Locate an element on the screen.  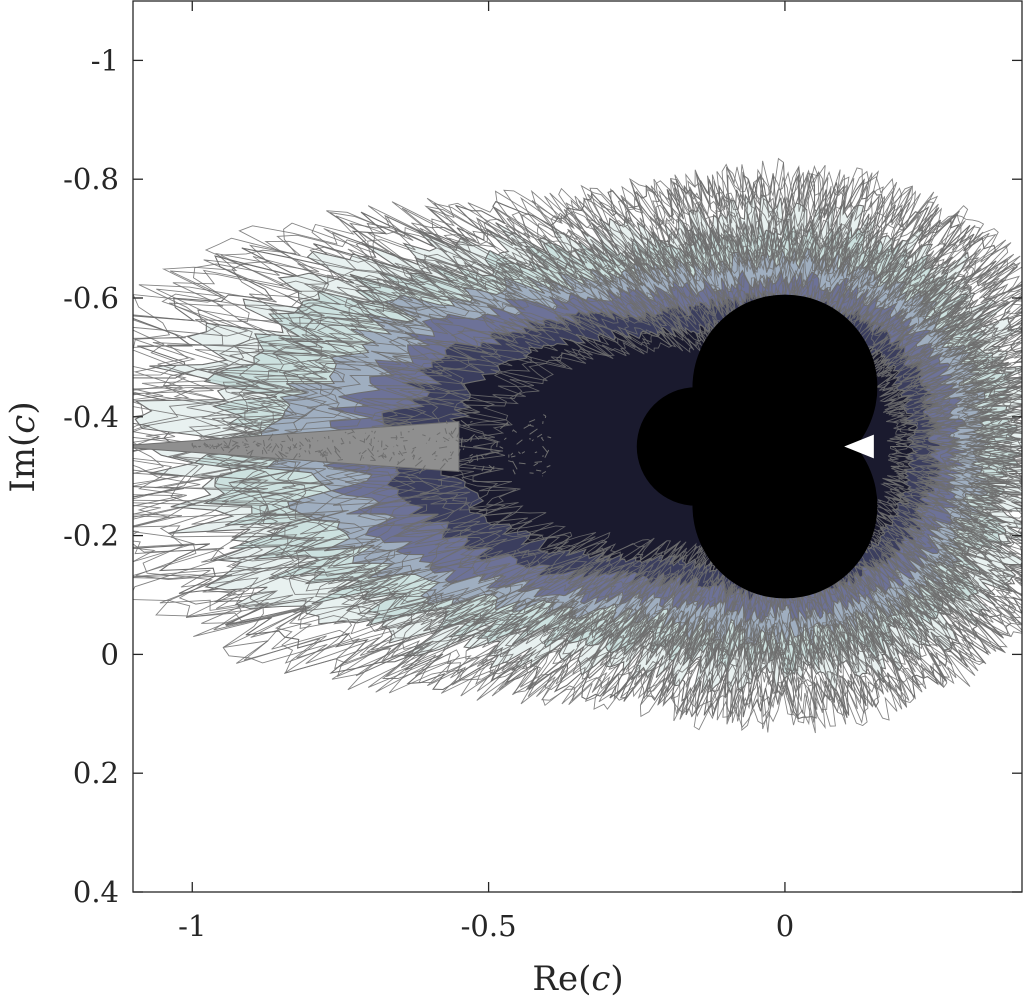
left-spike is located at coordinates (296, 446).